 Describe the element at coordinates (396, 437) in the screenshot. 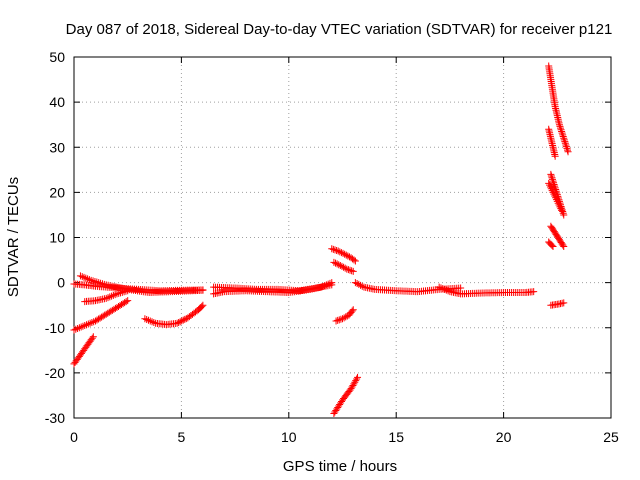

I see `x-tick-label: 15` at that location.